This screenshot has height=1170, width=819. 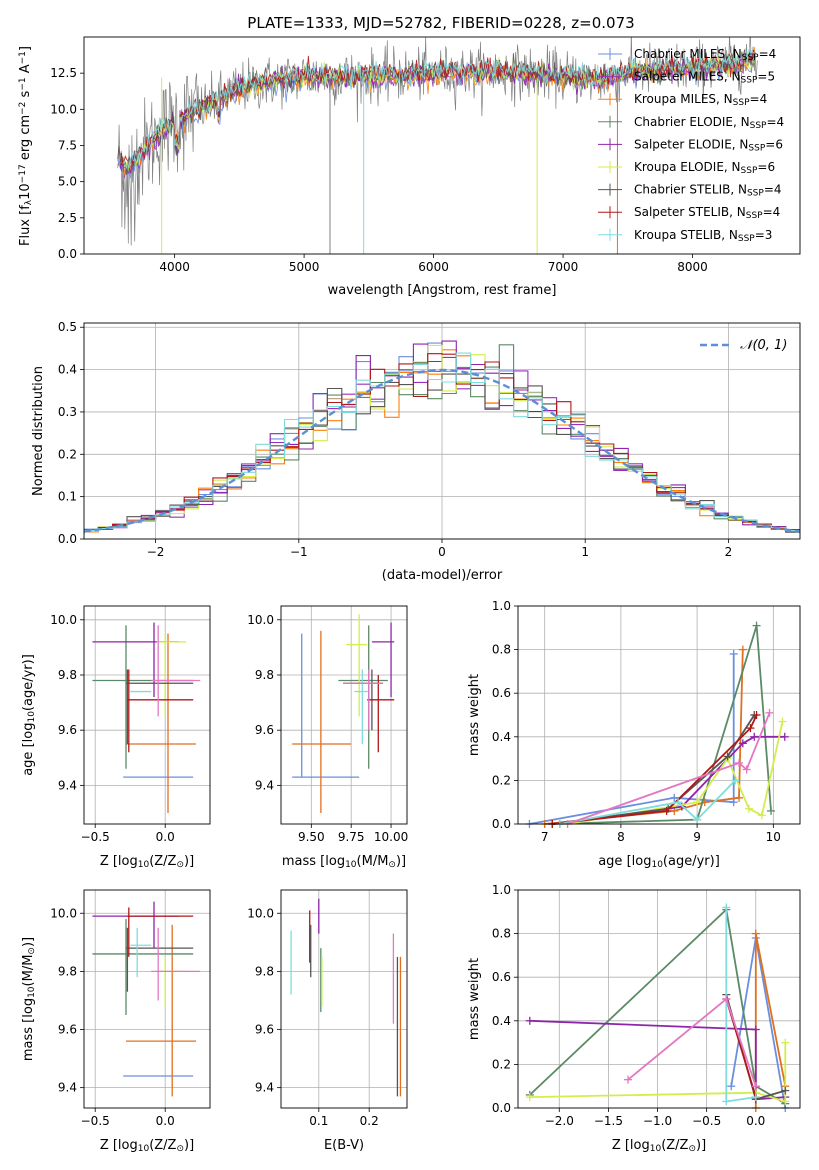 What do you see at coordinates (67, 412) in the screenshot?
I see `residuals-ytick-label: 0.3` at bounding box center [67, 412].